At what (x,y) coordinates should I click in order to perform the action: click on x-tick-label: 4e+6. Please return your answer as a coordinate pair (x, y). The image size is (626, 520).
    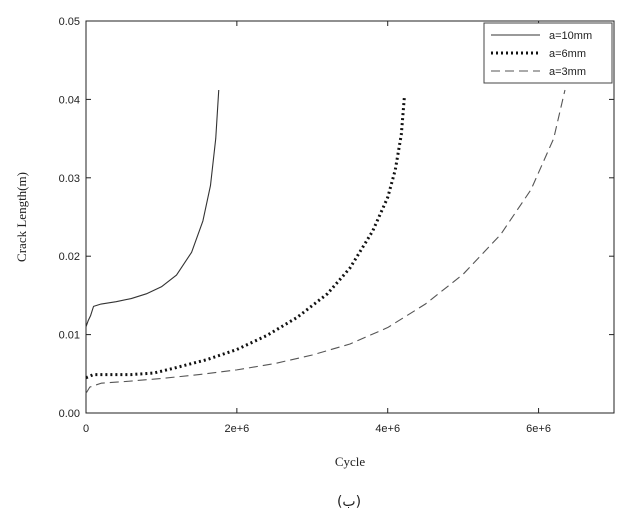
    Looking at the image, I should click on (387, 429).